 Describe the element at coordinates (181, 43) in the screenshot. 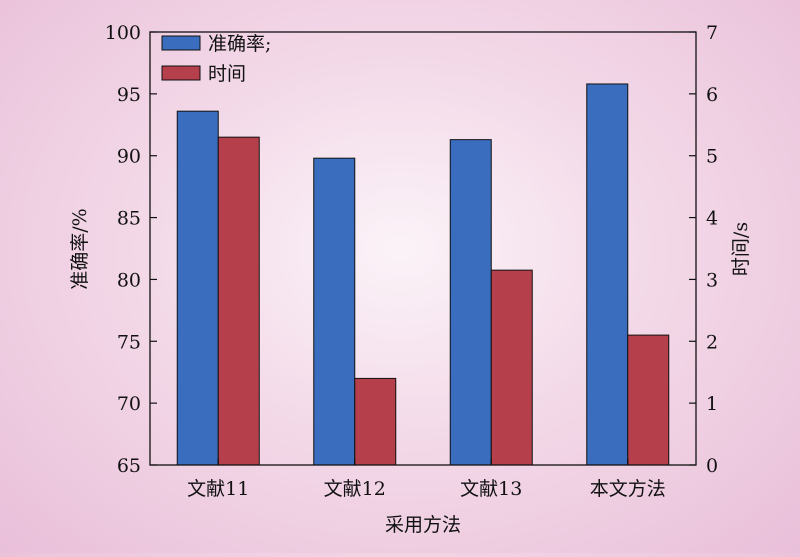

I see `legend-swatch-accuracy` at that location.